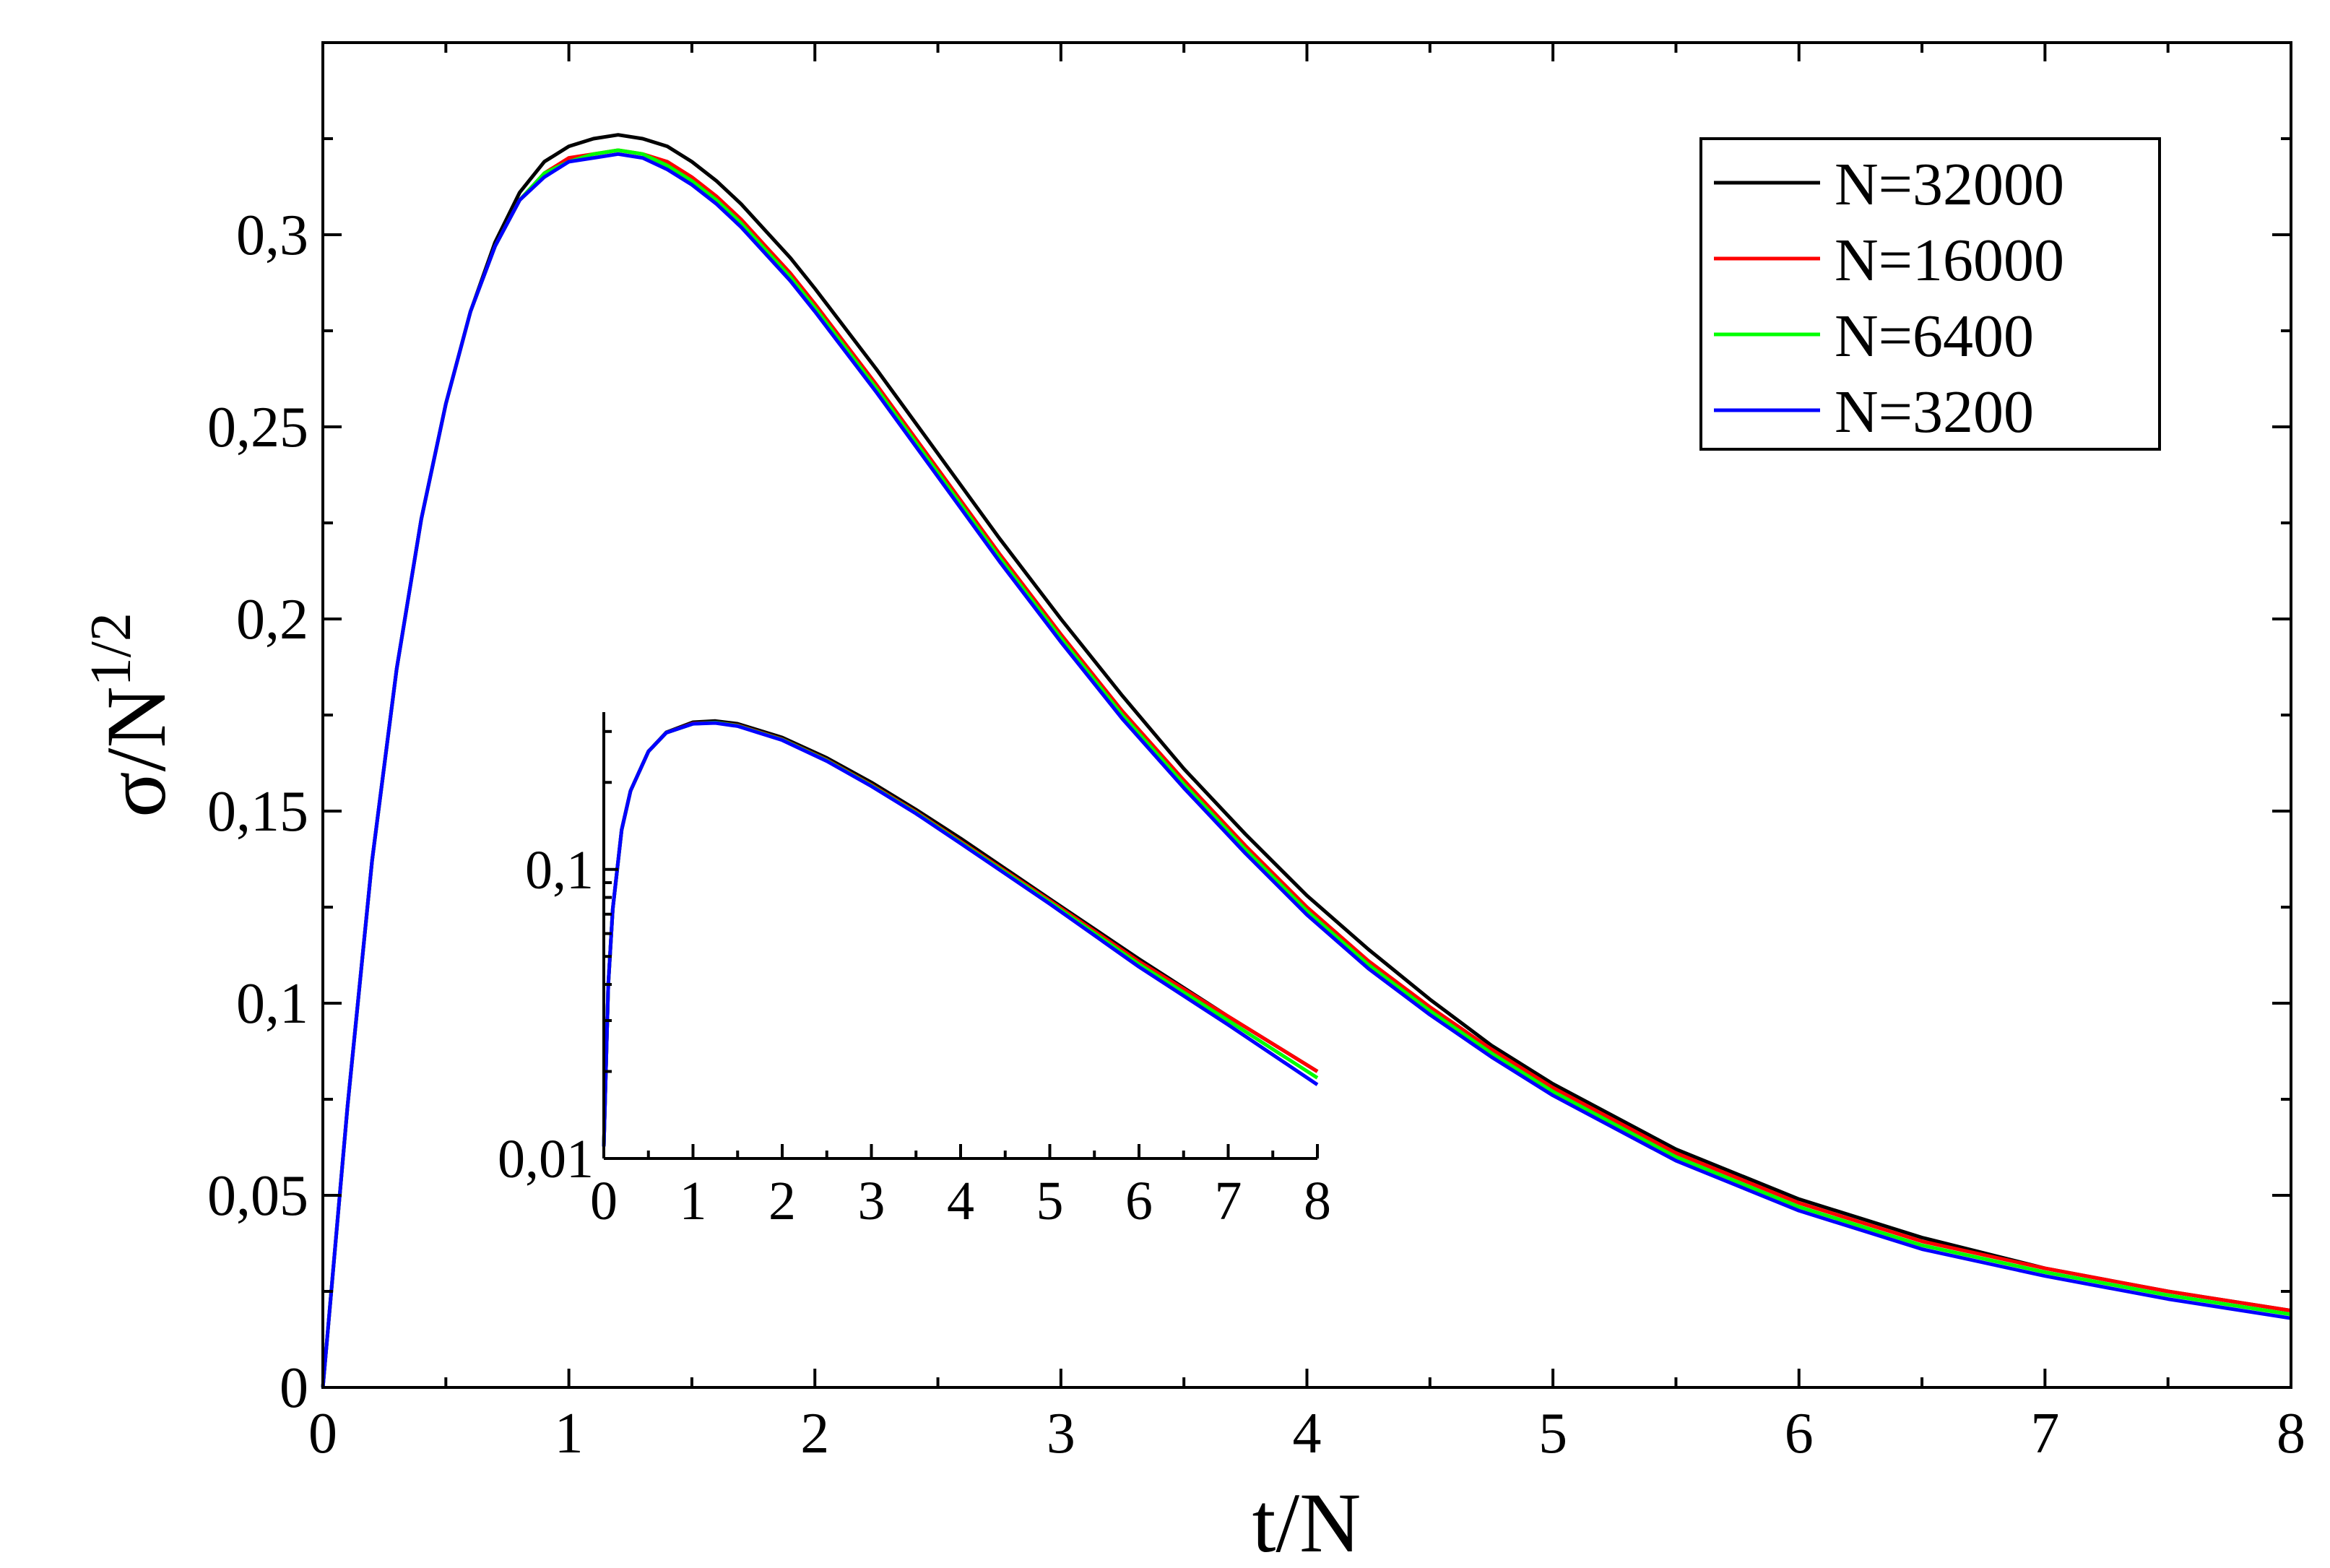 The height and width of the screenshot is (1568, 2330). Describe the element at coordinates (272, 236) in the screenshot. I see `y-tick-label: 0,3` at that location.